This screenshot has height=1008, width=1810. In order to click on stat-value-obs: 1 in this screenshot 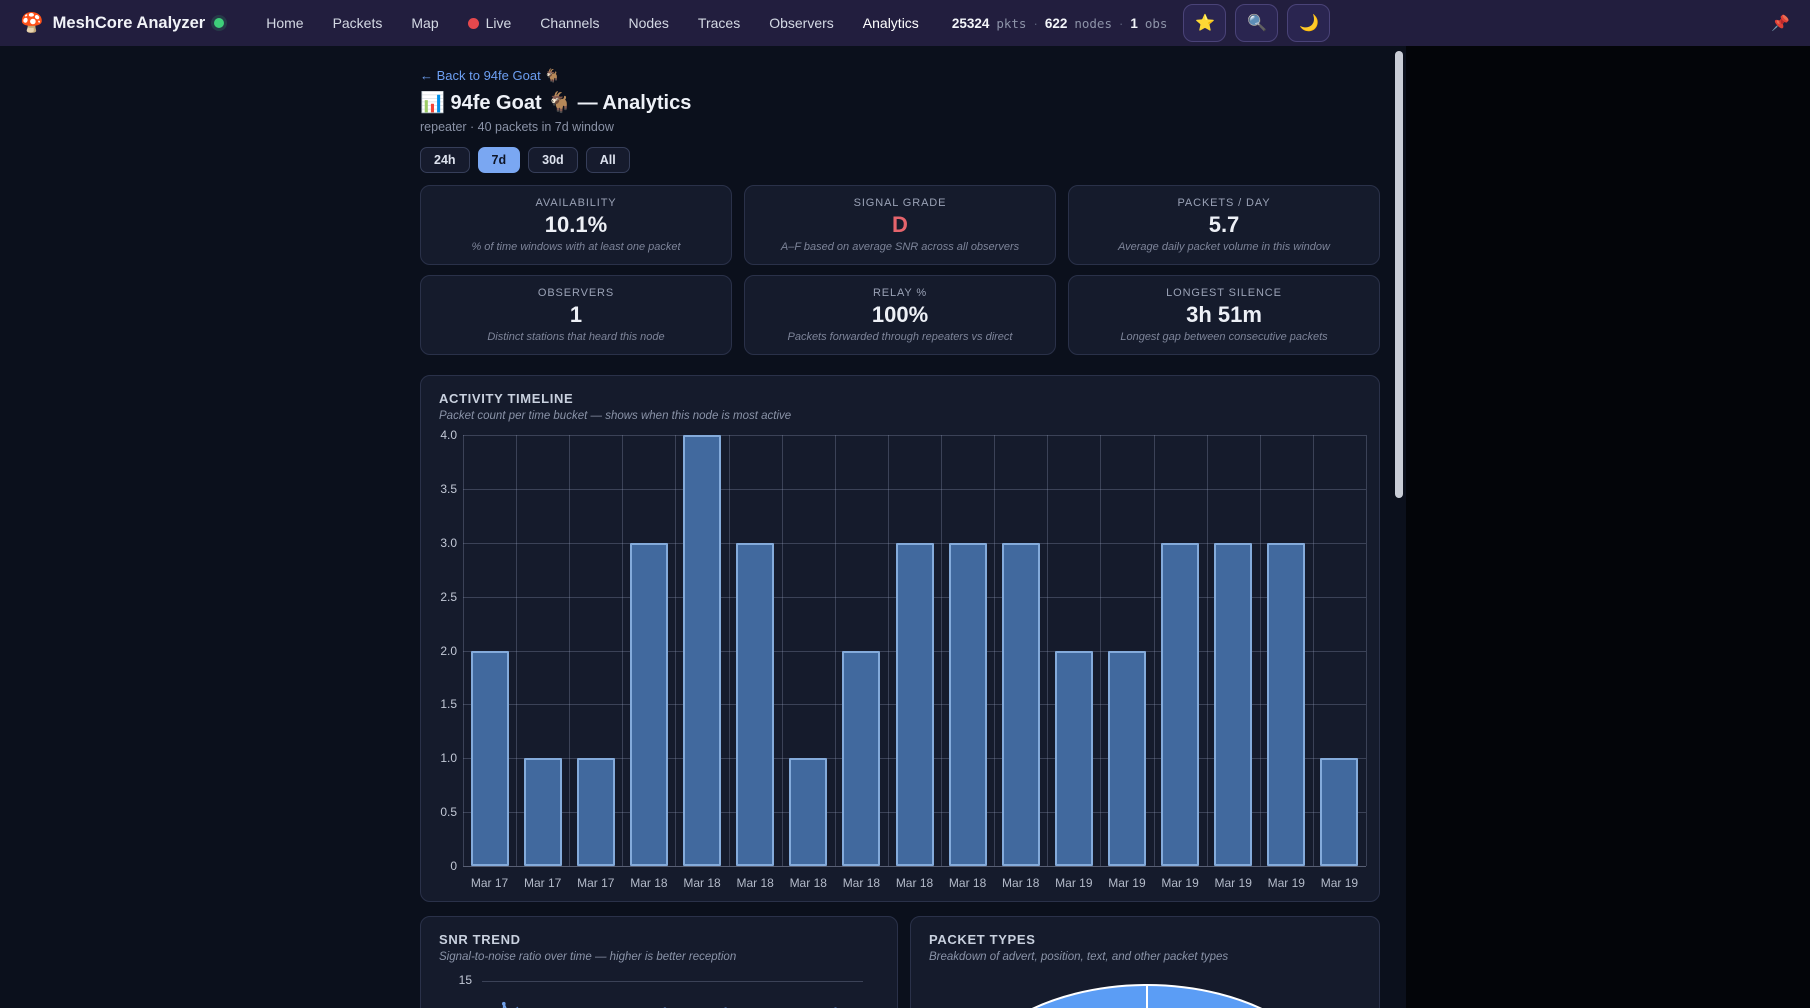, I will do `click(1134, 23)`.